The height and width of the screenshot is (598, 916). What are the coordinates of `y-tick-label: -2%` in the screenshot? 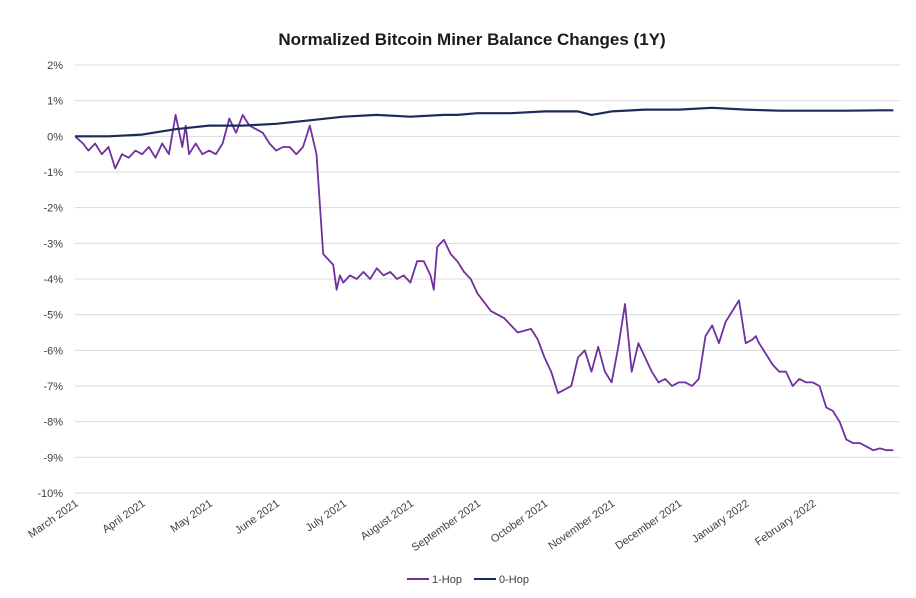 It's located at (53, 209).